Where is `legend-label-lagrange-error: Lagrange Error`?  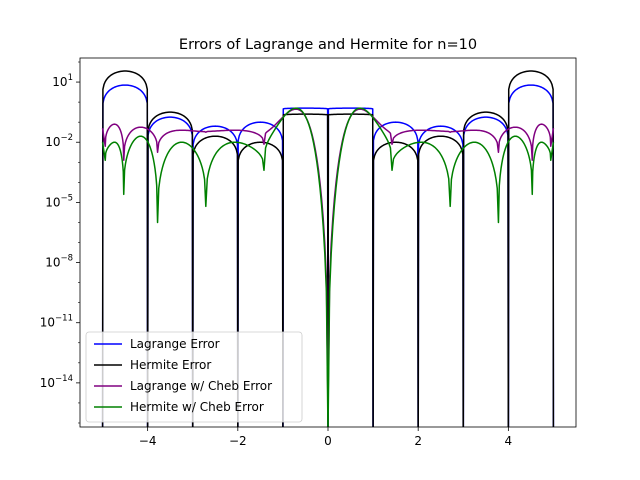 legend-label-lagrange-error: Lagrange Error is located at coordinates (175, 344).